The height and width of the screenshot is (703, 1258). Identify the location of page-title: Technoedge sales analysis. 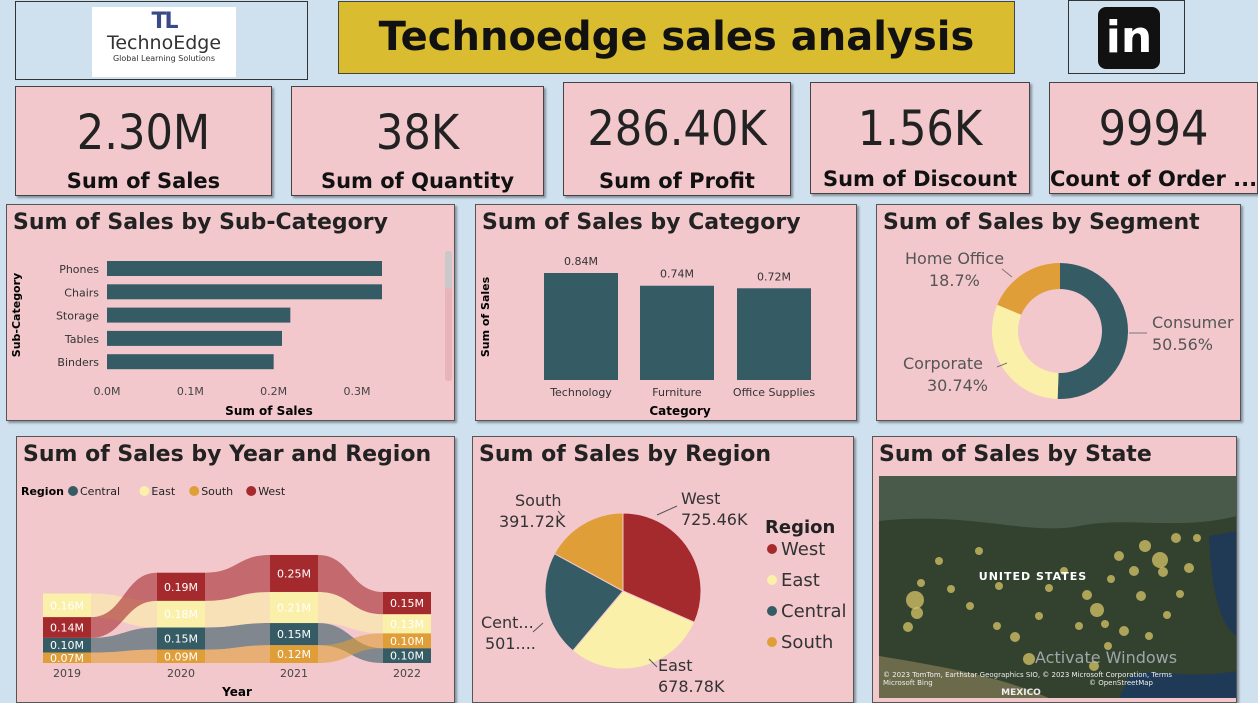
(676, 37).